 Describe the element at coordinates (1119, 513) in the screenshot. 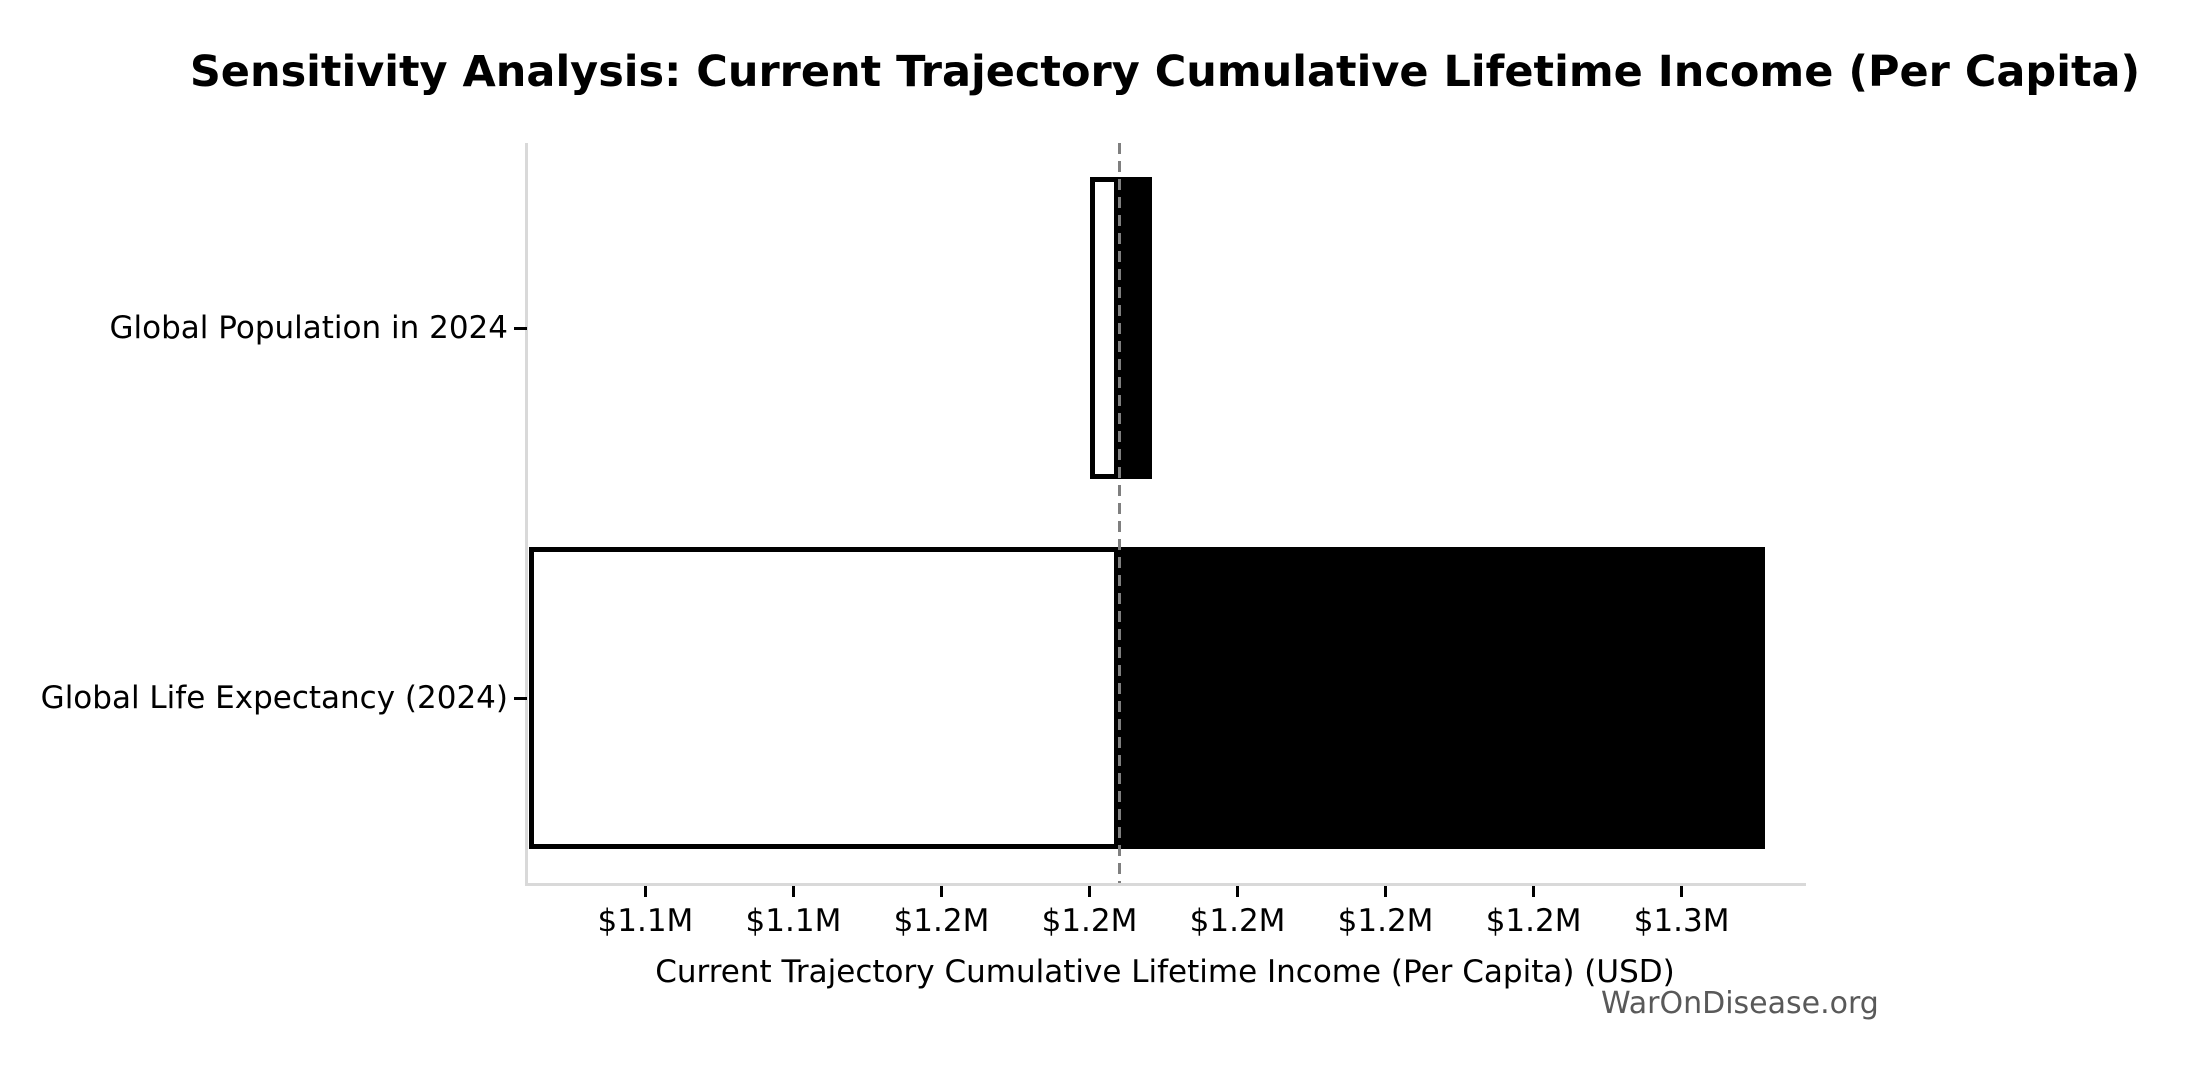

I see `baseline-dashed-line` at that location.